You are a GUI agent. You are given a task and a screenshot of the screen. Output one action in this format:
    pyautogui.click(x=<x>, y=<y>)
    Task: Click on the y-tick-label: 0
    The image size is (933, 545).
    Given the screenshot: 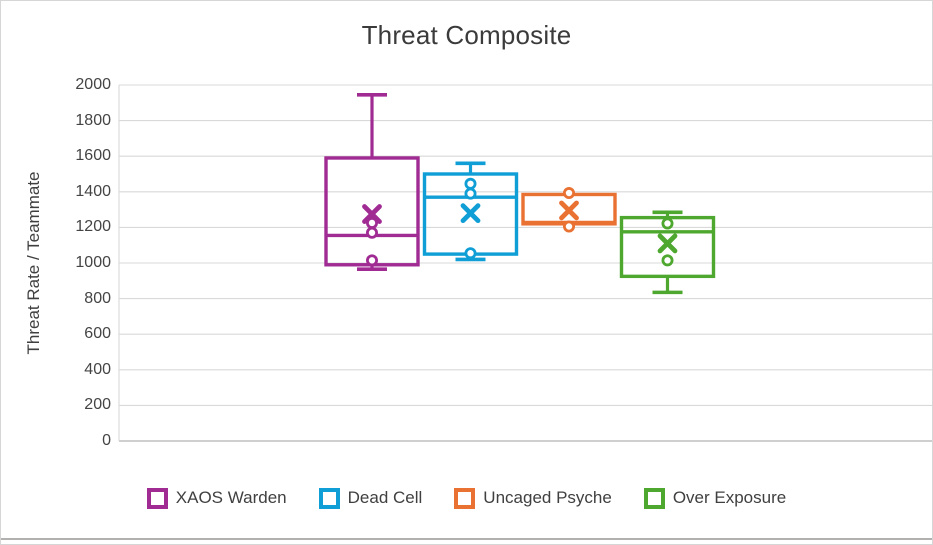 What is the action you would take?
    pyautogui.click(x=106, y=440)
    